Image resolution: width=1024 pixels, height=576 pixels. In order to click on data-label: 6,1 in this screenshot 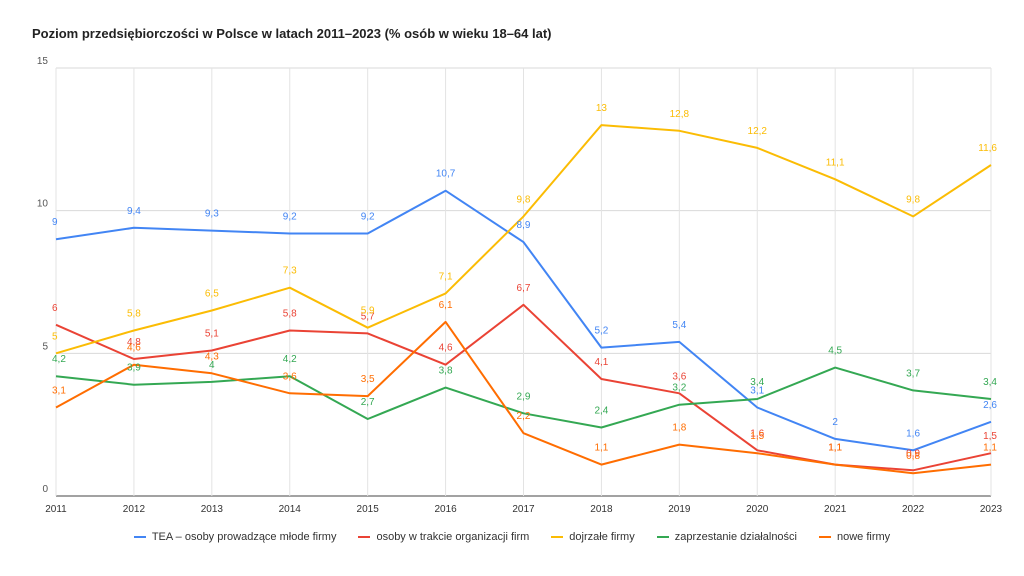, I will do `click(446, 305)`.